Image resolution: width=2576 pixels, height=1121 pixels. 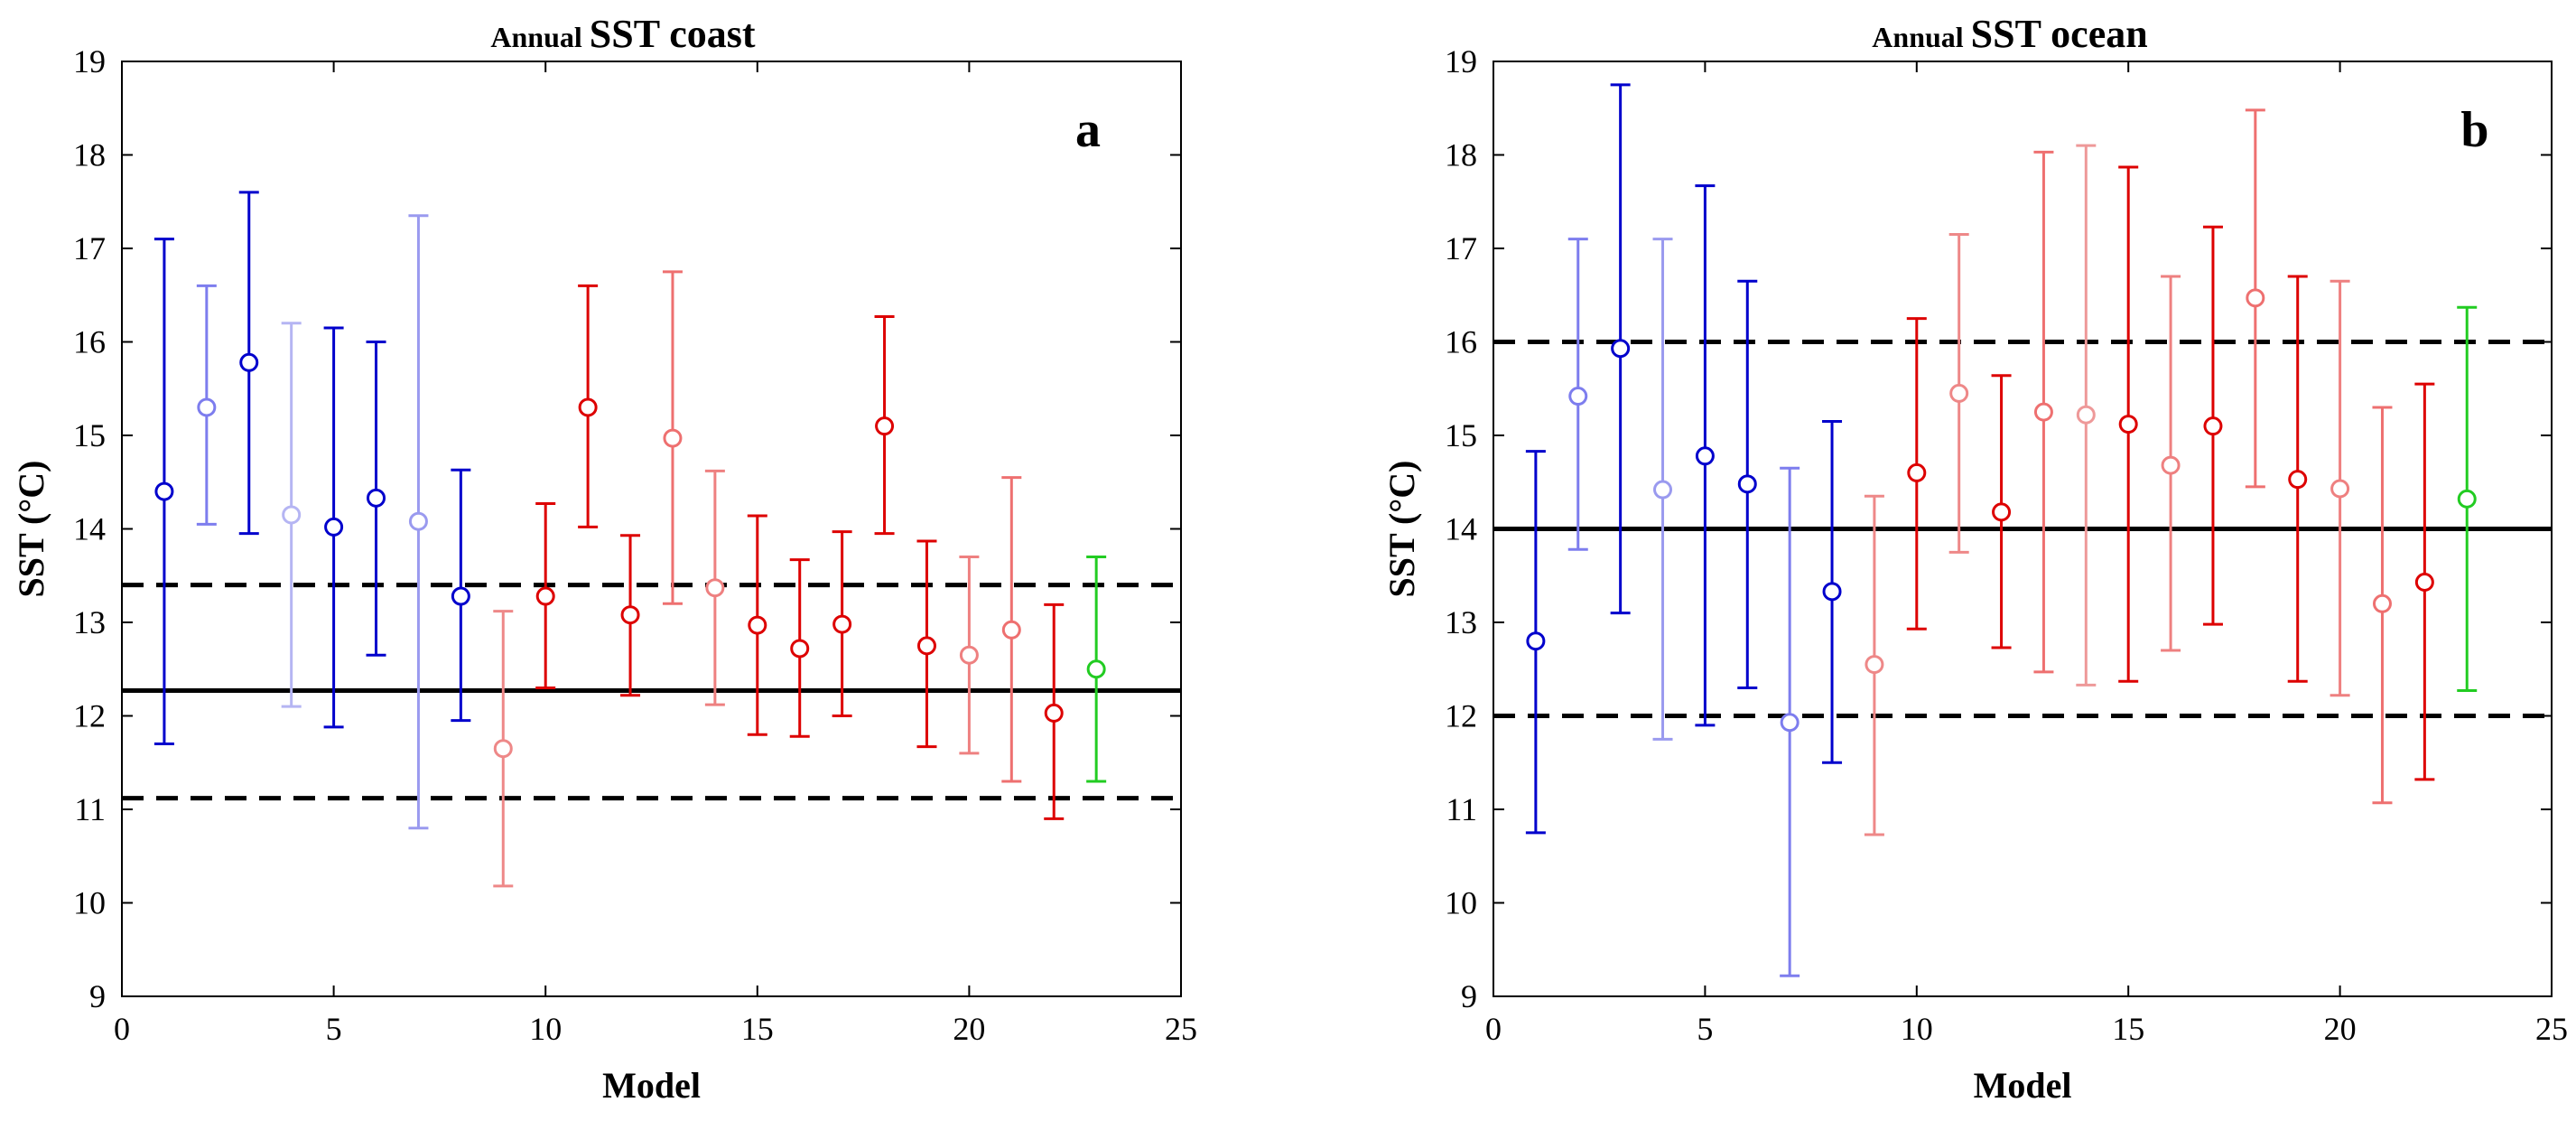 What do you see at coordinates (122, 1029) in the screenshot?
I see `x-tick-label: 0` at bounding box center [122, 1029].